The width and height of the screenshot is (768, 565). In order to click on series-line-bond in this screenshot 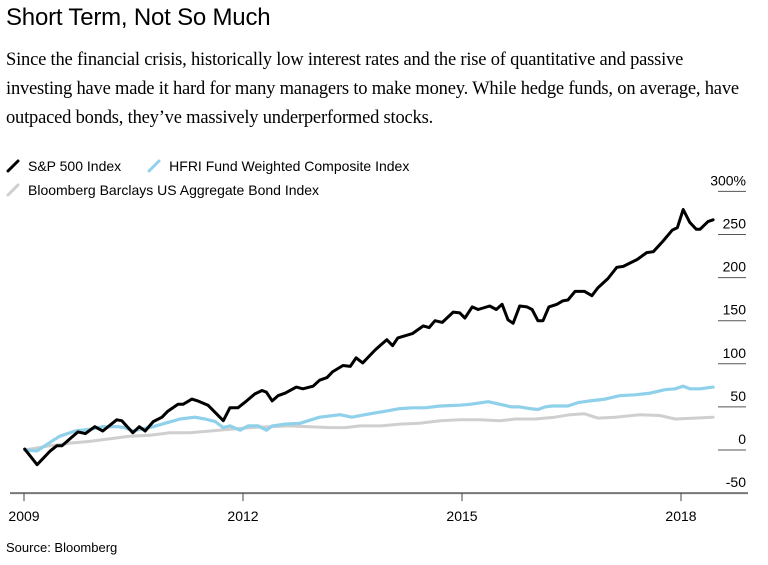, I will do `click(369, 432)`.